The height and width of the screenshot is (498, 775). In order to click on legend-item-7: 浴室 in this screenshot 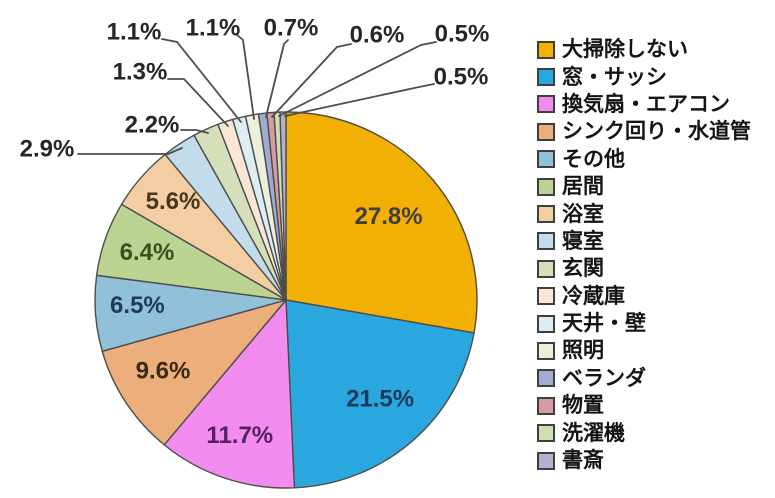, I will do `click(644, 213)`.